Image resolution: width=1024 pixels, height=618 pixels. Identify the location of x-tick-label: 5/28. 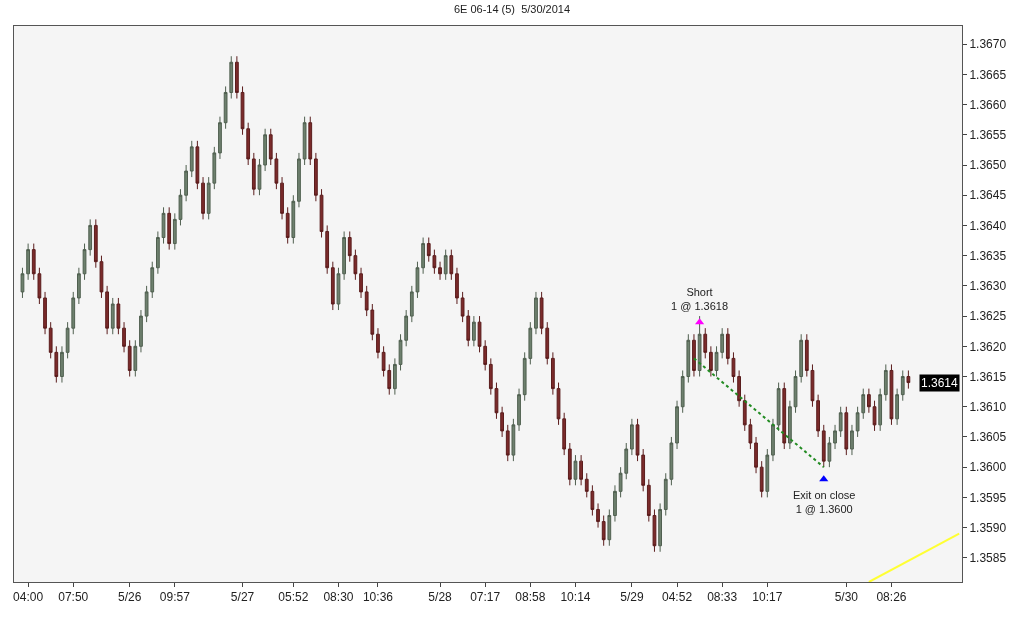
(440, 597).